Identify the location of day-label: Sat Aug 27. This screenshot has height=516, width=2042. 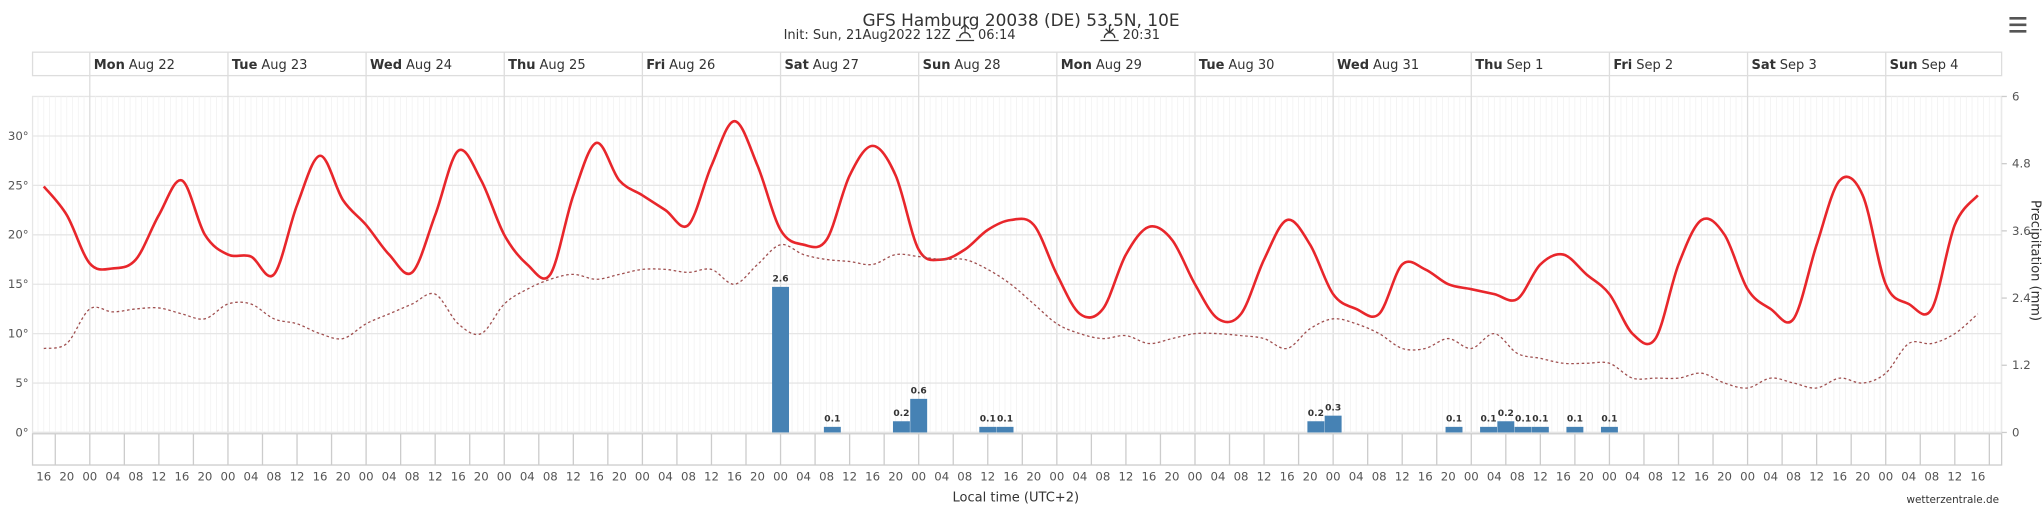
(821, 65).